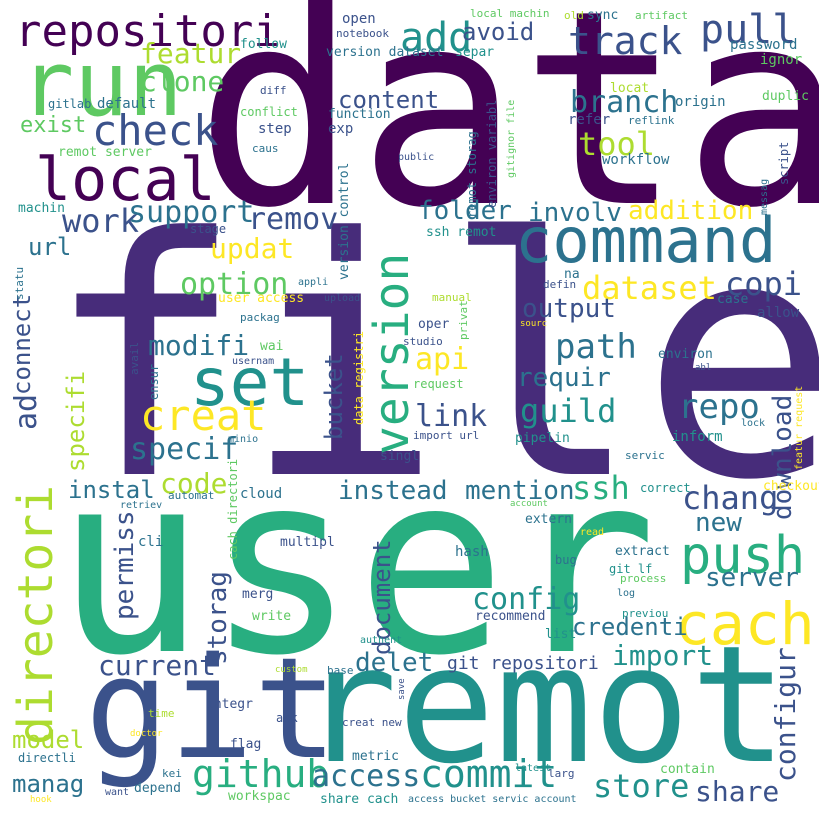 The height and width of the screenshot is (819, 819). What do you see at coordinates (101, 221) in the screenshot?
I see `word-work: work` at bounding box center [101, 221].